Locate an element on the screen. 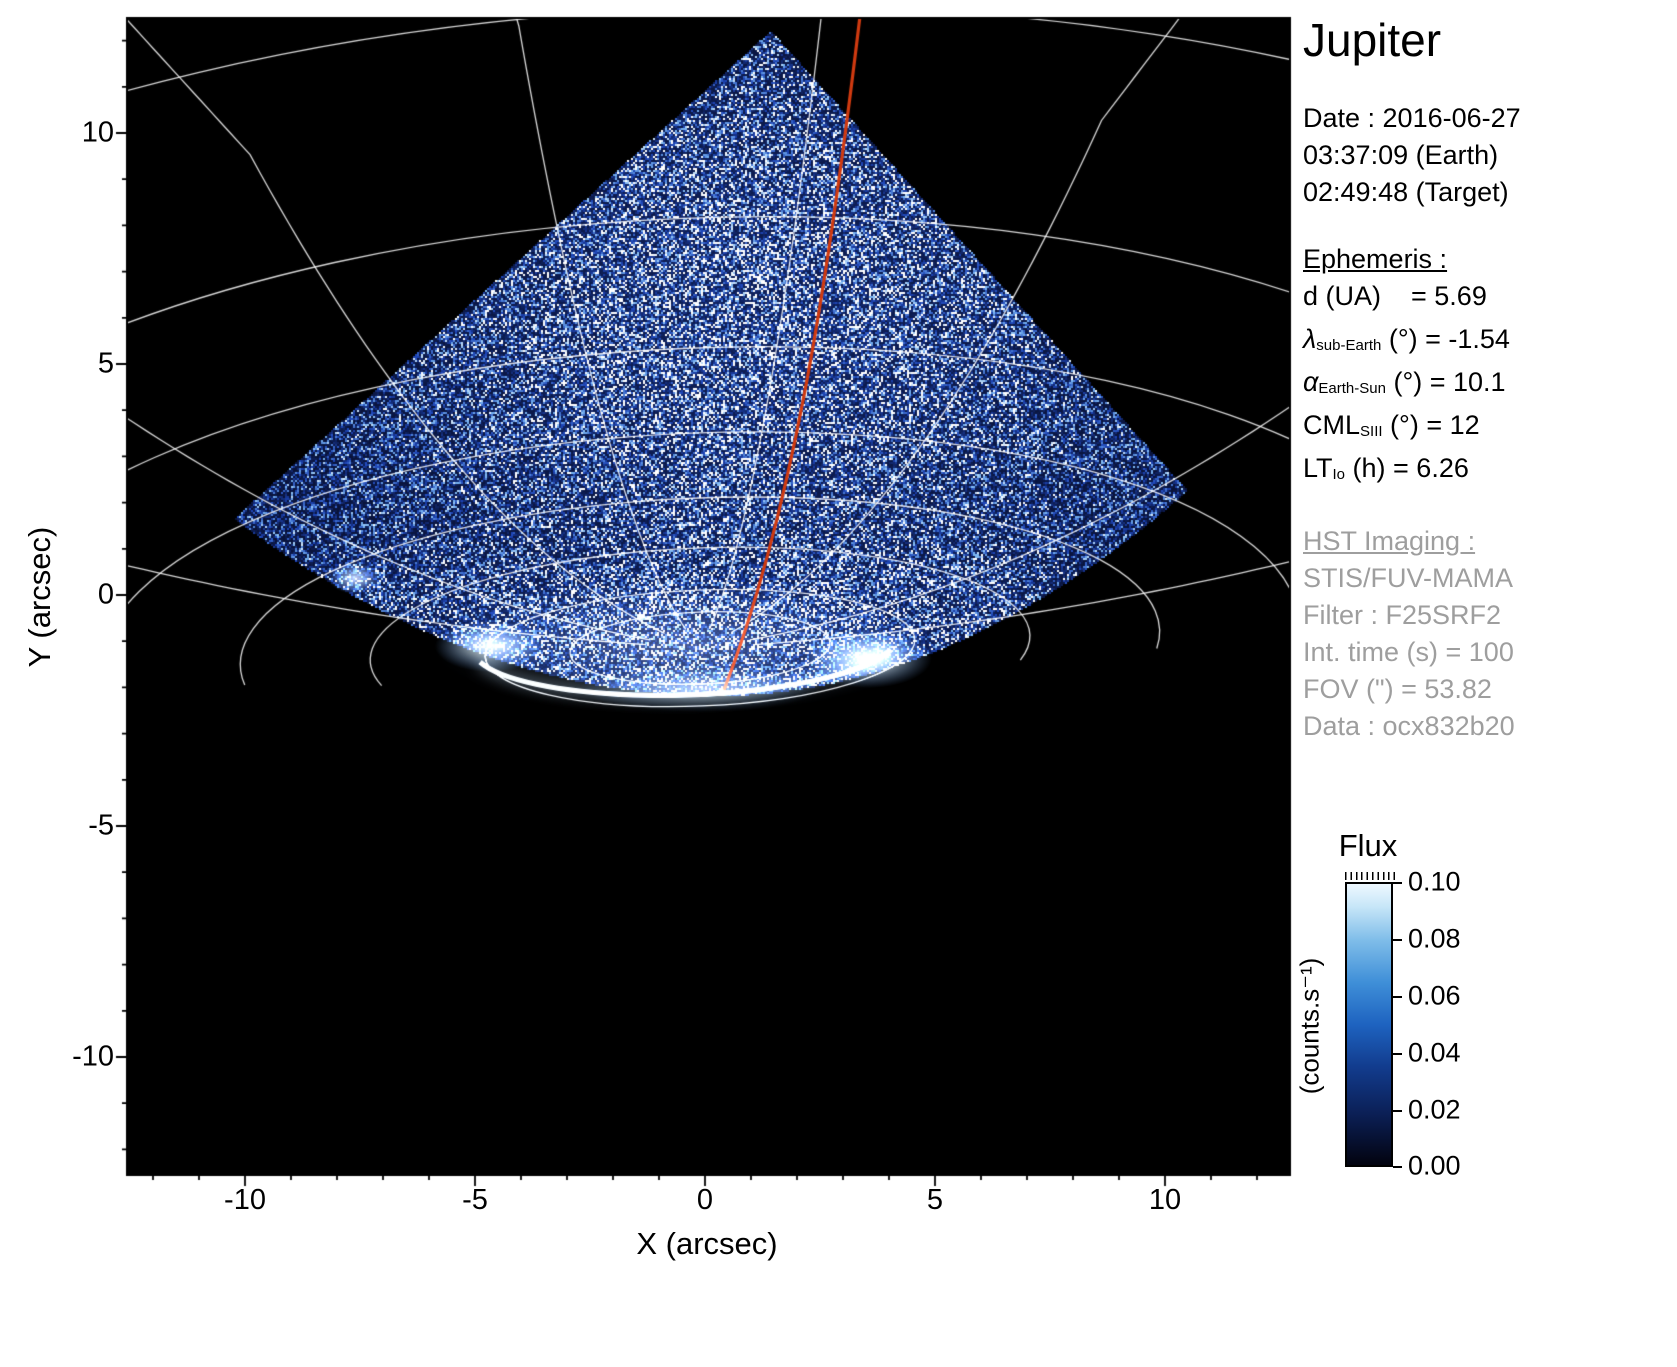 Image resolution: width=1677 pixels, height=1367 pixels. earth-time: 03:37:09 (Earth) is located at coordinates (1401, 155).